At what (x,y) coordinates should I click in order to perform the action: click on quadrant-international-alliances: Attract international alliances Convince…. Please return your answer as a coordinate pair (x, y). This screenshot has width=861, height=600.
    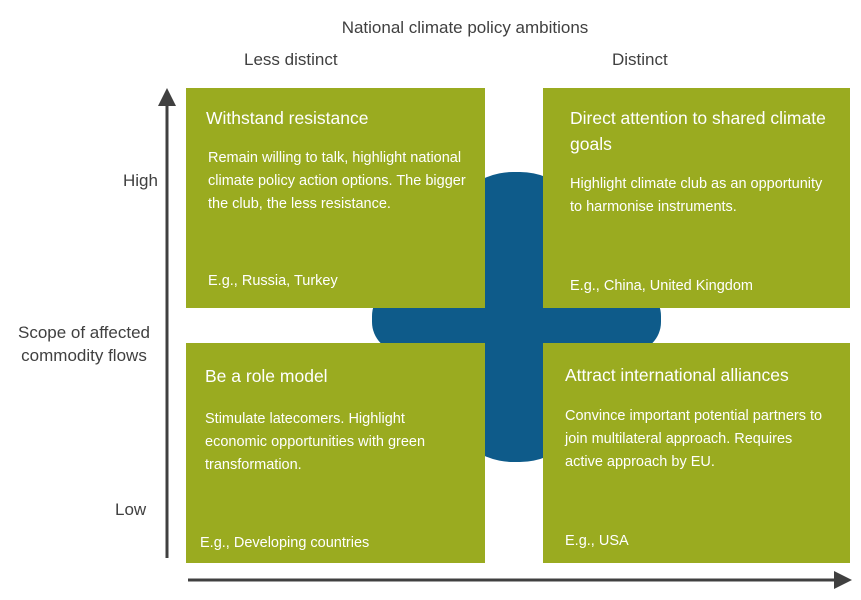
    Looking at the image, I should click on (696, 453).